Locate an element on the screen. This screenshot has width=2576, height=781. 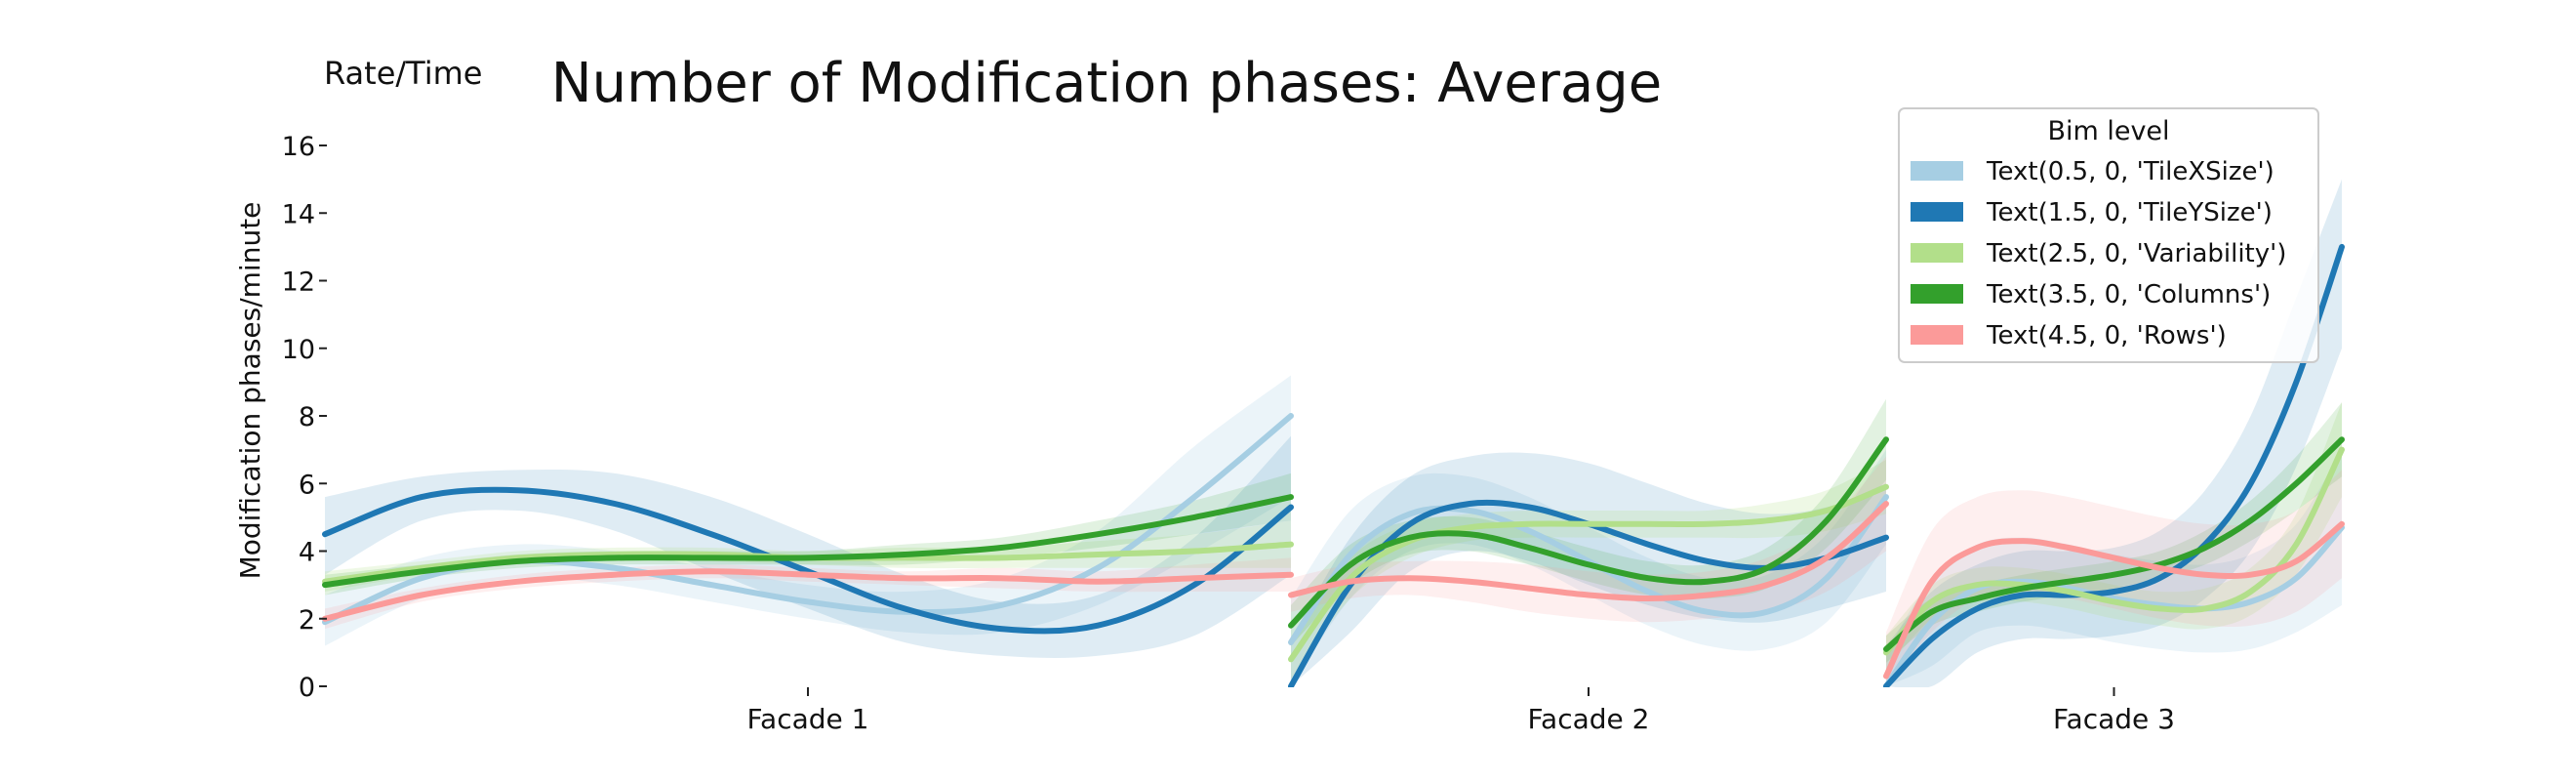
x-tick-label: Facade 1 is located at coordinates (808, 719).